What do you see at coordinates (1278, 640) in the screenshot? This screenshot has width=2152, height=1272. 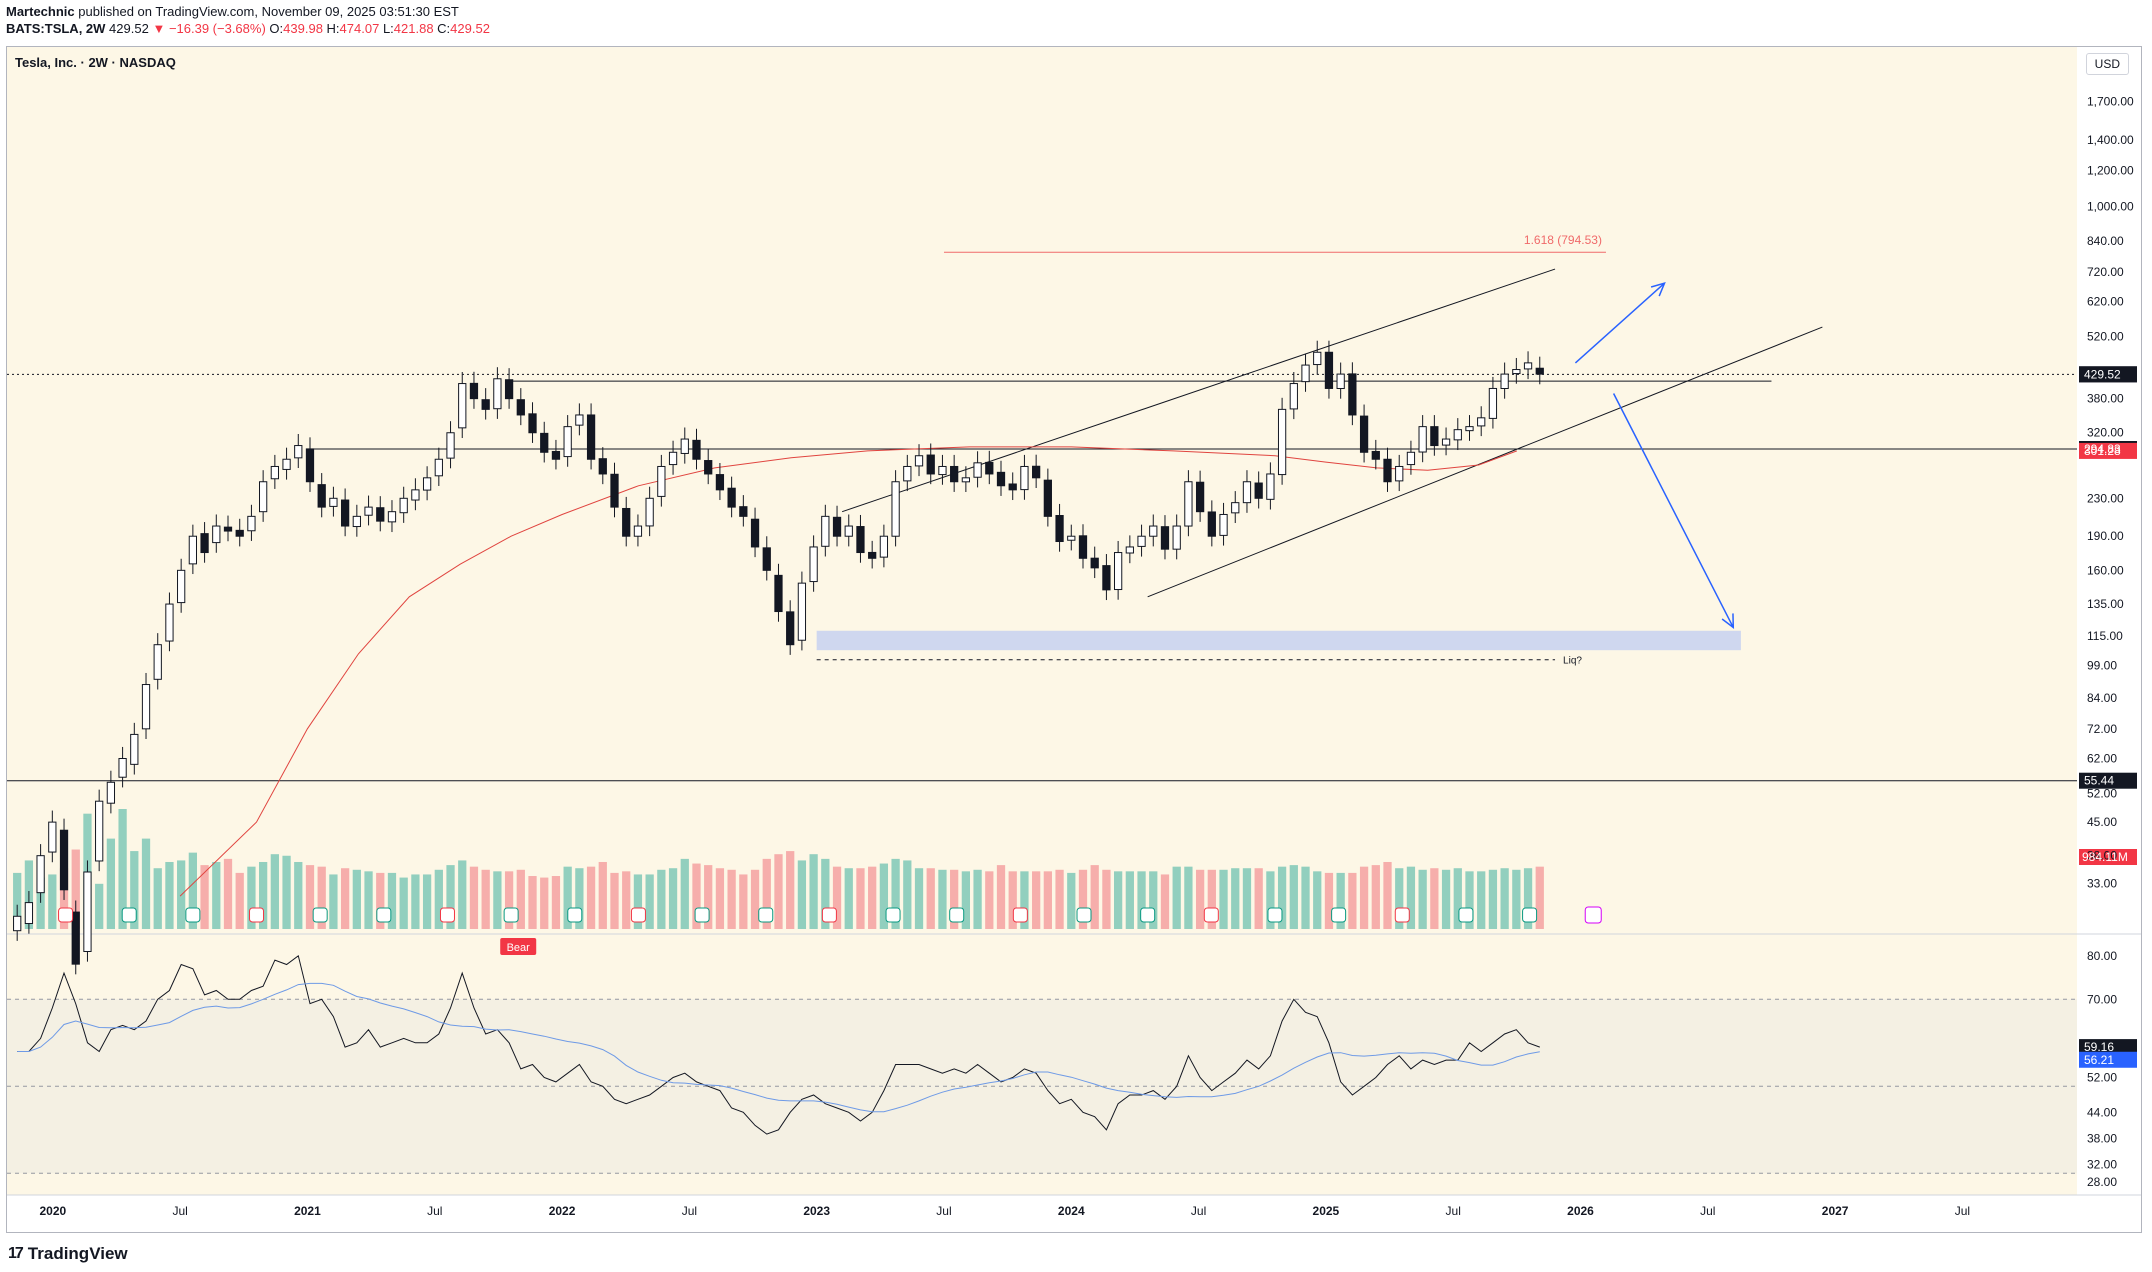 I see `liquidity-zone` at bounding box center [1278, 640].